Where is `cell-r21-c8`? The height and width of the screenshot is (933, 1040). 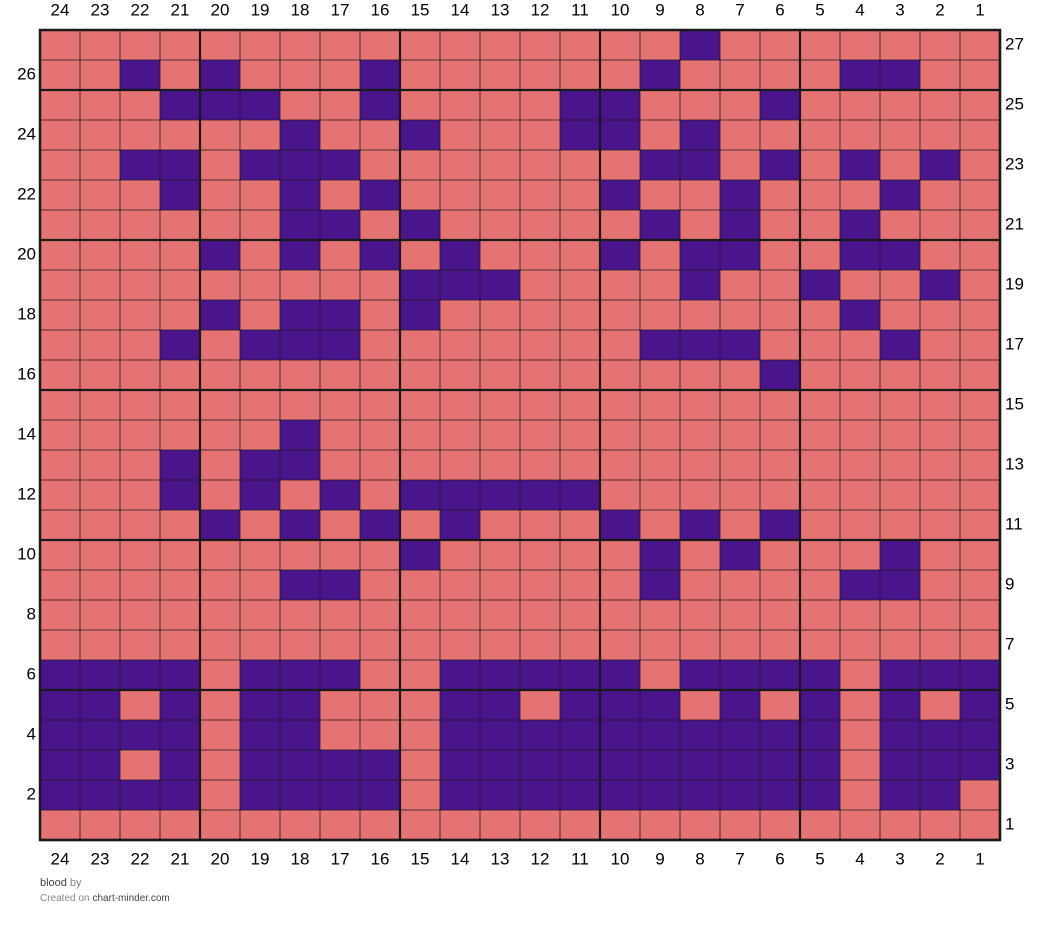
cell-r21-c8 is located at coordinates (700, 225).